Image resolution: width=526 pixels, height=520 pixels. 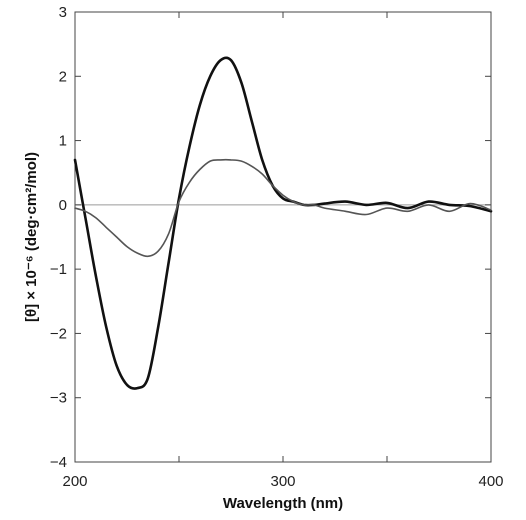 What do you see at coordinates (63, 76) in the screenshot?
I see `y-tick-label: 2` at bounding box center [63, 76].